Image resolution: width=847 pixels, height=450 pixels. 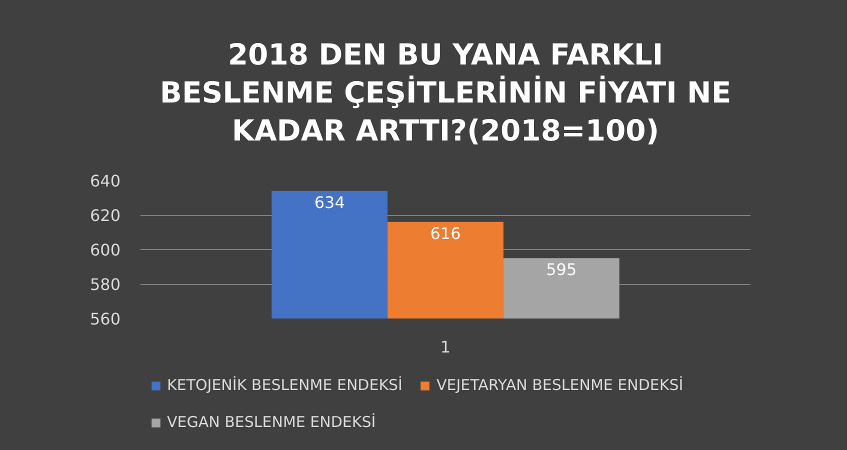 I want to click on legend-label: VEJETARYAN BESLENME ENDEKSİ, so click(x=560, y=385).